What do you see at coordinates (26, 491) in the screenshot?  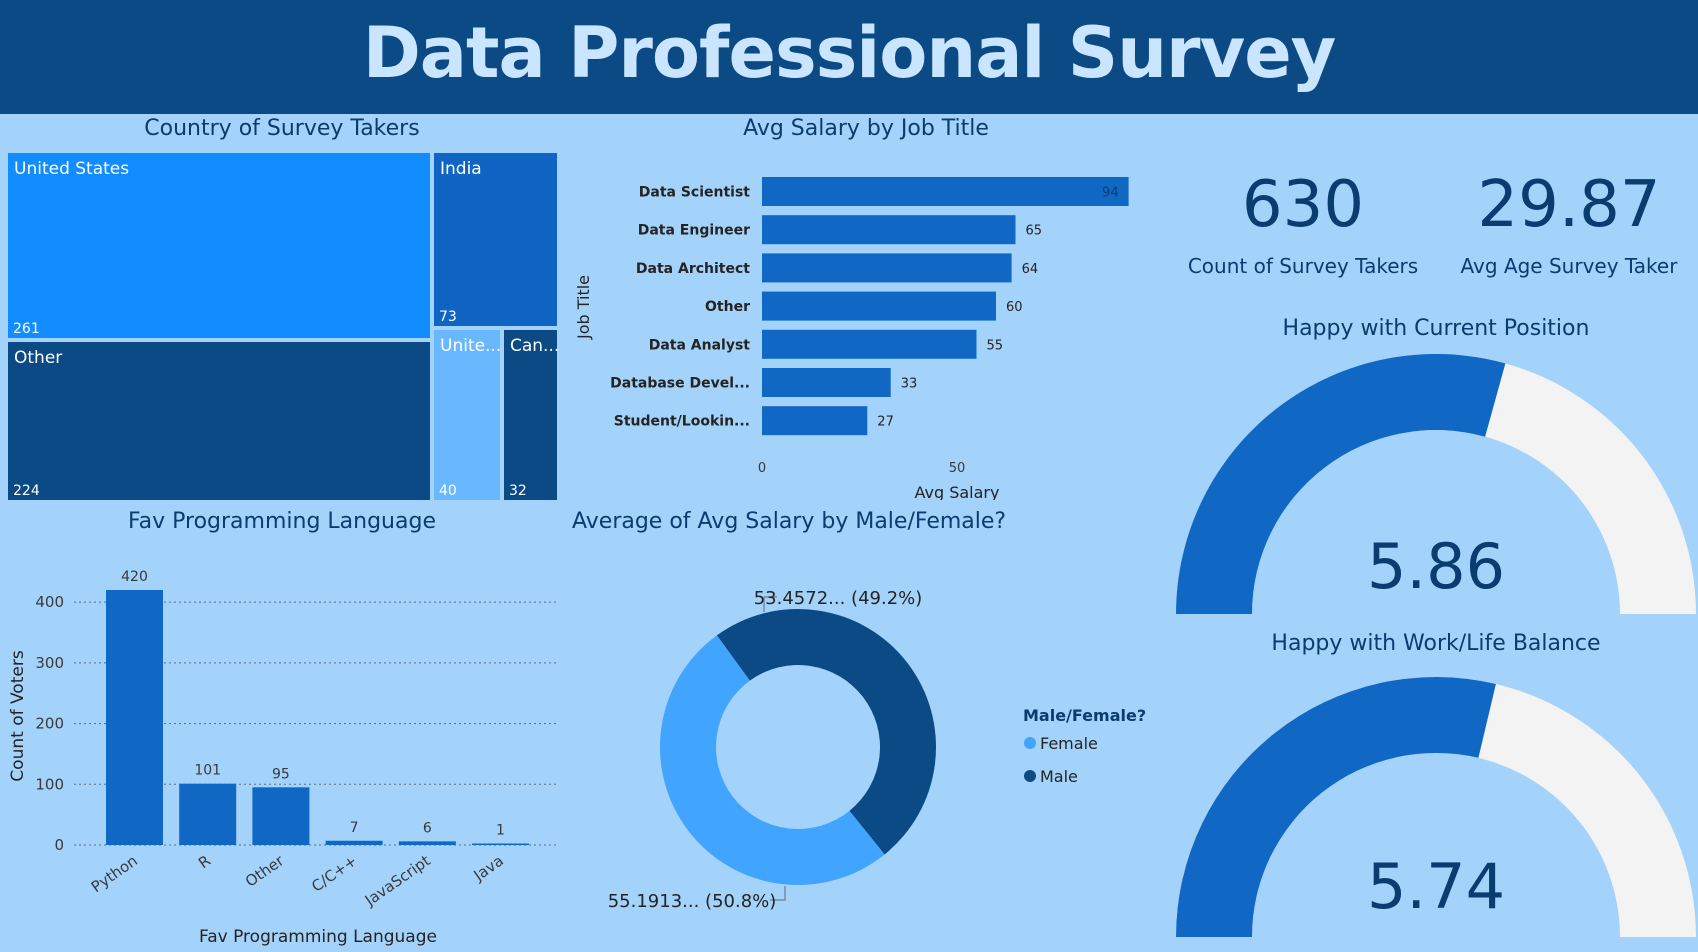 I see `tile-value: 224` at bounding box center [26, 491].